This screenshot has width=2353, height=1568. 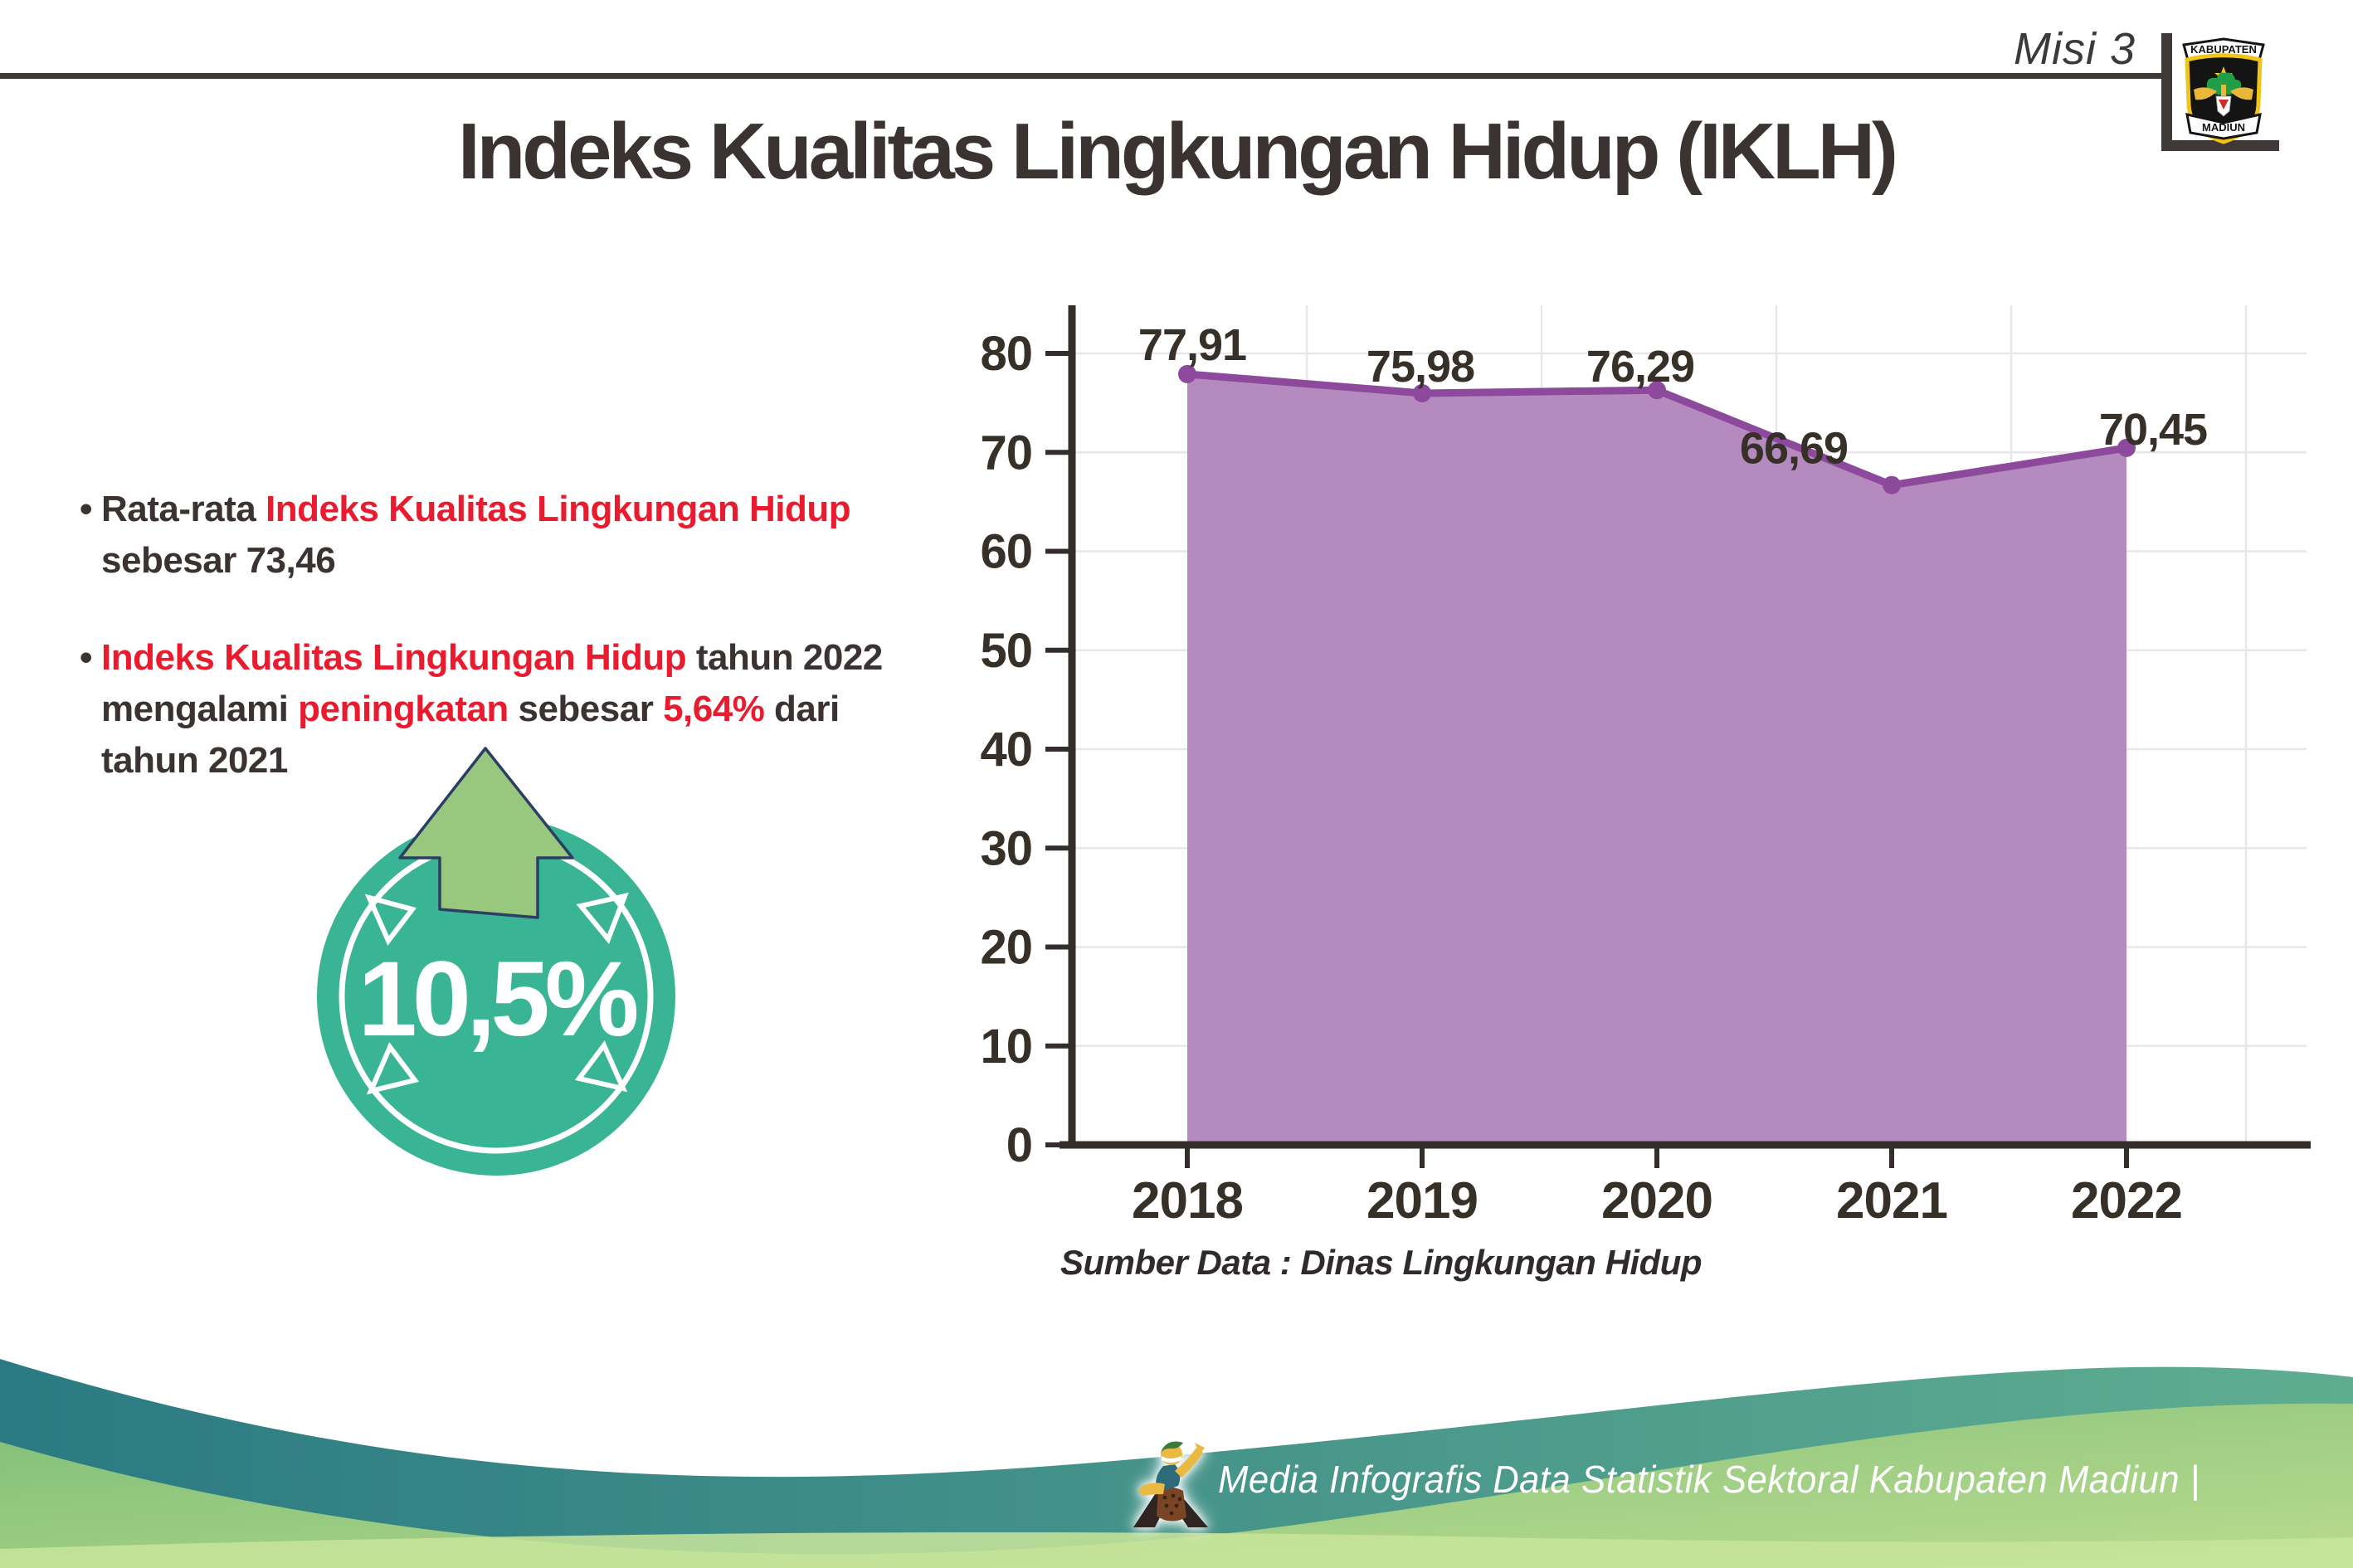 I want to click on data-label: 70,45, so click(x=2153, y=430).